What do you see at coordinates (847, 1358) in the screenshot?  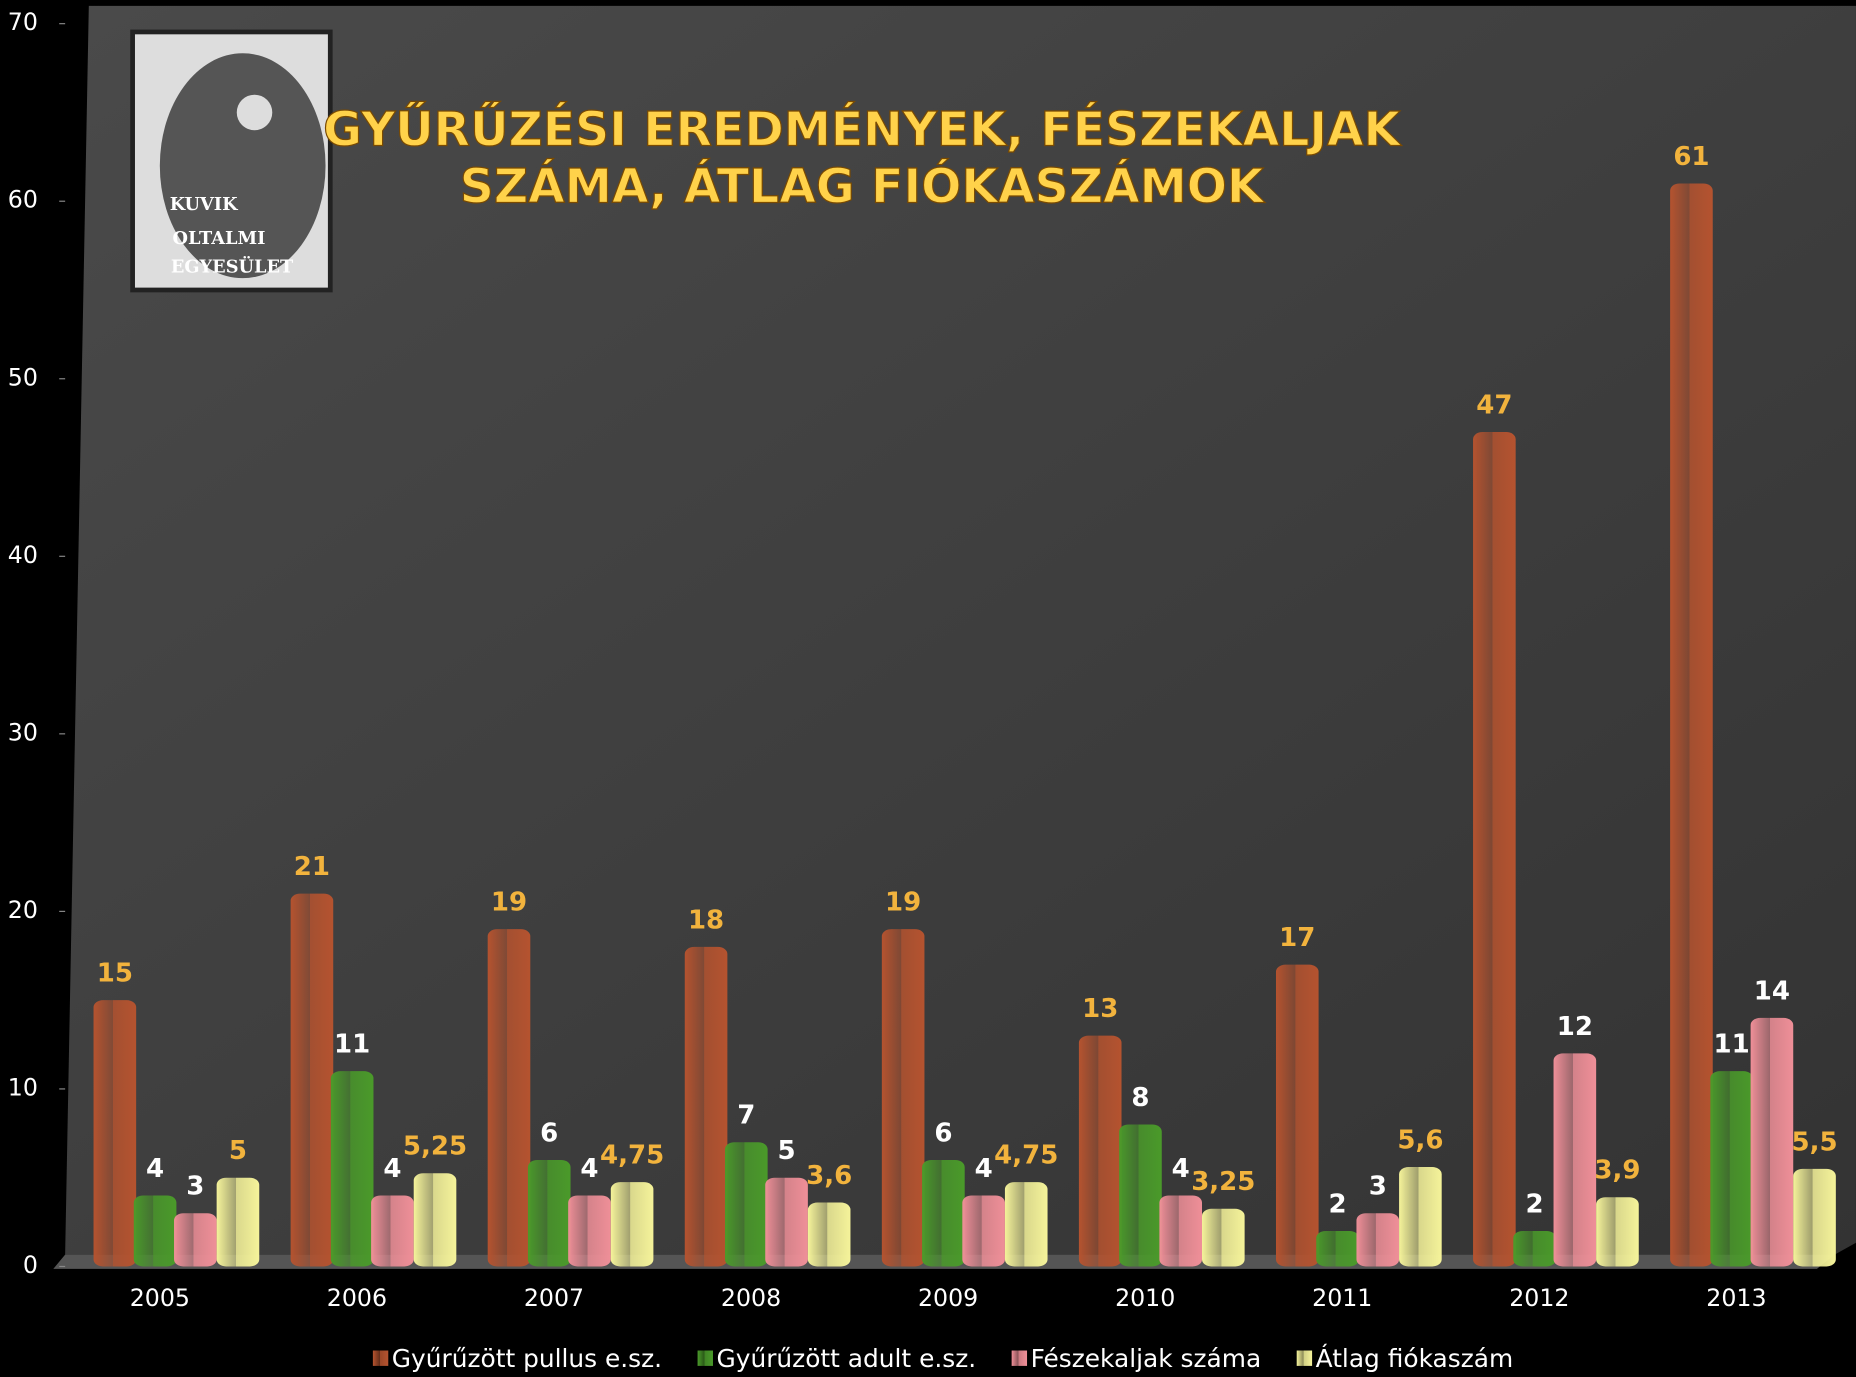 I see `legend-label: Gyűrűzött adult e.sz.` at bounding box center [847, 1358].